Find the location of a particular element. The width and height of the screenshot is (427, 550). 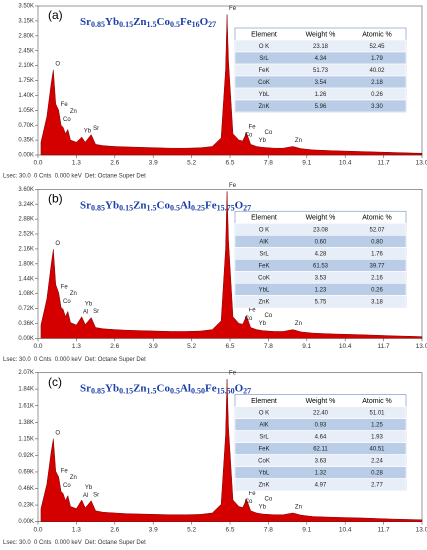

panel-label: (b) is located at coordinates (55, 198).